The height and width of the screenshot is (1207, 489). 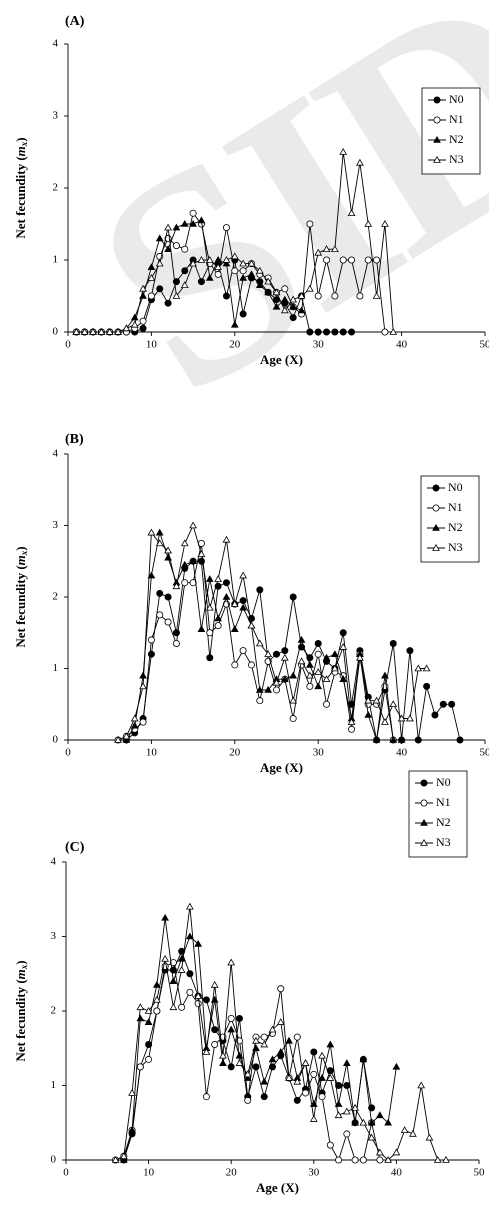 I want to click on y-axis-label-close: ), so click(x=20, y=962).